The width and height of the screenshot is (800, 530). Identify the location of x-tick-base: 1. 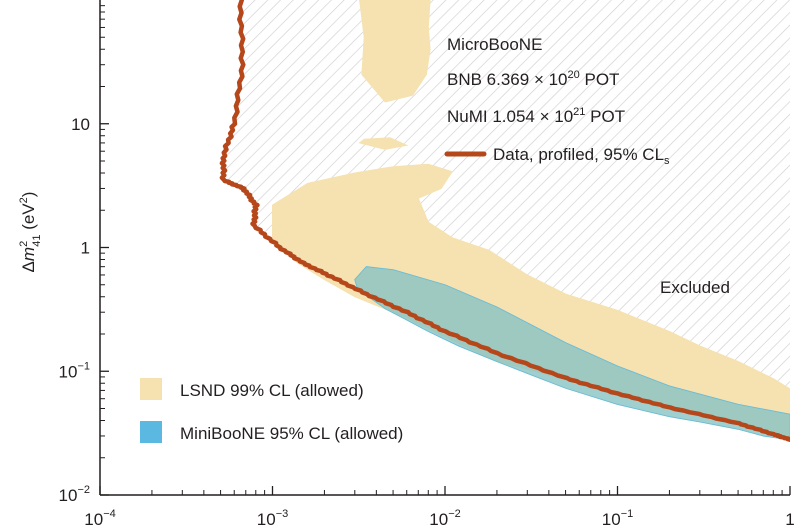
(789, 519).